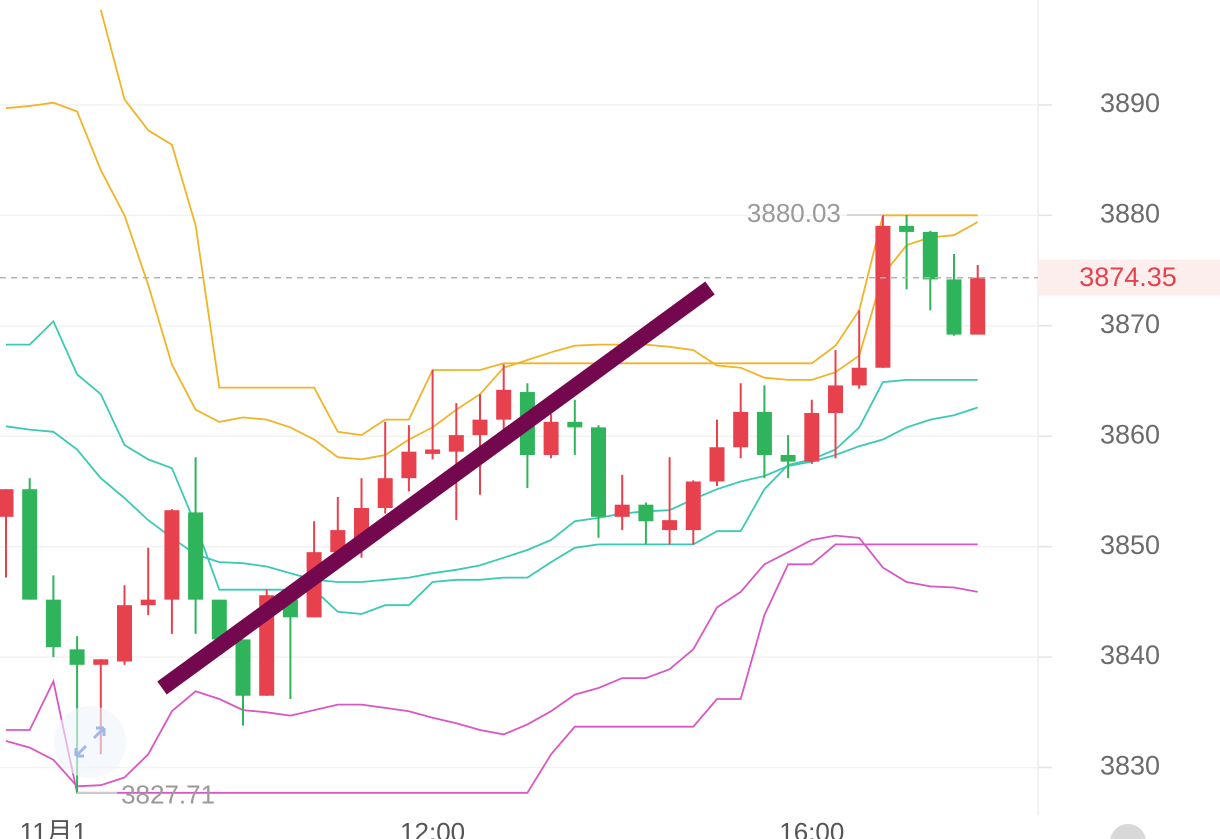  What do you see at coordinates (1128, 831) in the screenshot?
I see `scroll-button` at bounding box center [1128, 831].